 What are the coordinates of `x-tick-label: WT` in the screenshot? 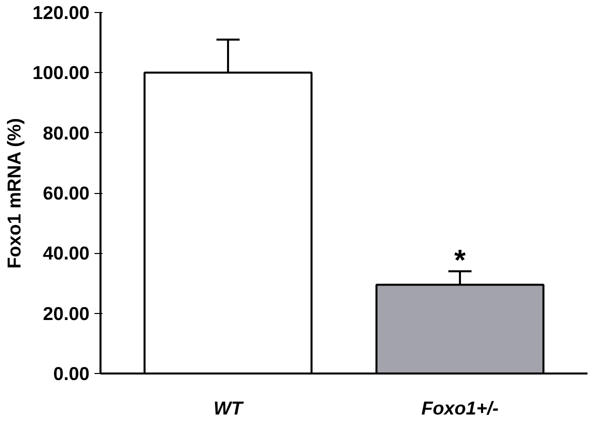 It's located at (229, 408).